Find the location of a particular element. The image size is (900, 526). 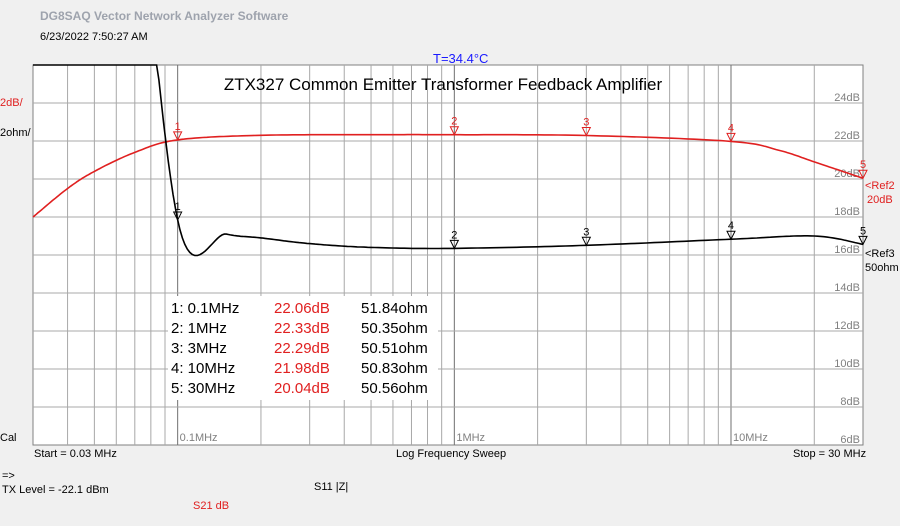

tx-level: TX Level = -22.1 dBm is located at coordinates (55, 490).